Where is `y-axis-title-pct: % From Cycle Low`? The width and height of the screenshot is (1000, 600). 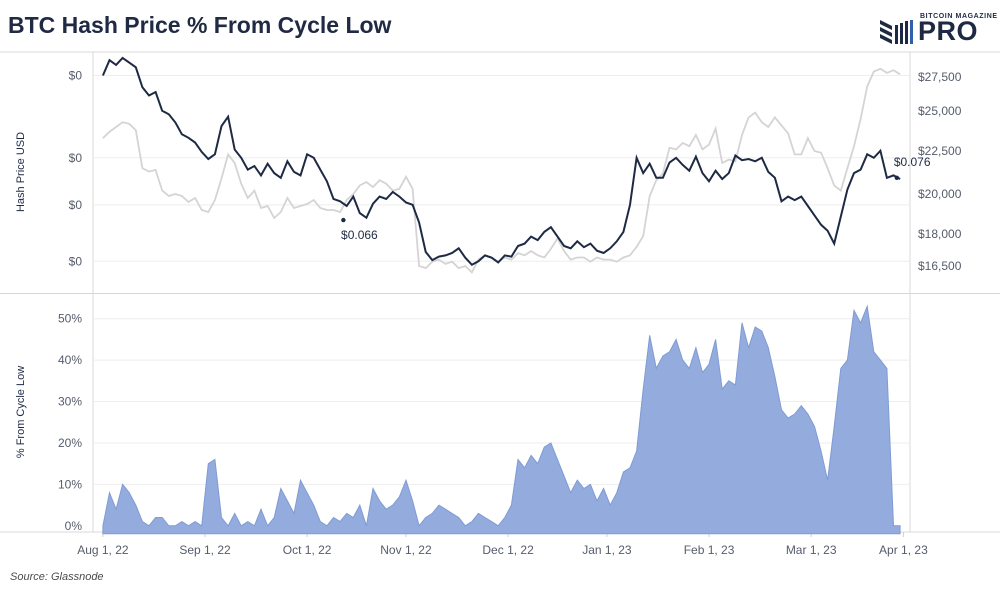 y-axis-title-pct: % From Cycle Low is located at coordinates (21, 412).